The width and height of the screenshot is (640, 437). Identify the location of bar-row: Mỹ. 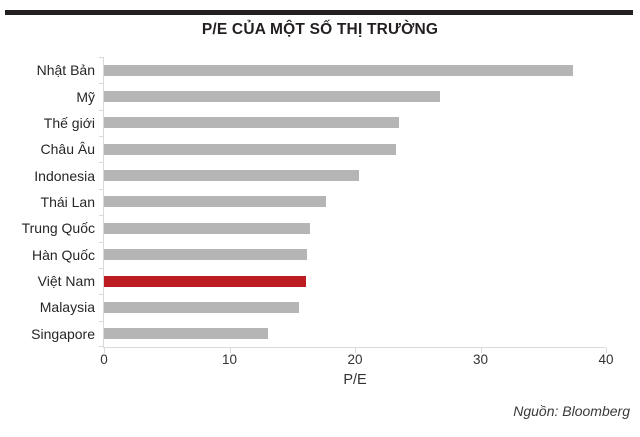
(341, 96).